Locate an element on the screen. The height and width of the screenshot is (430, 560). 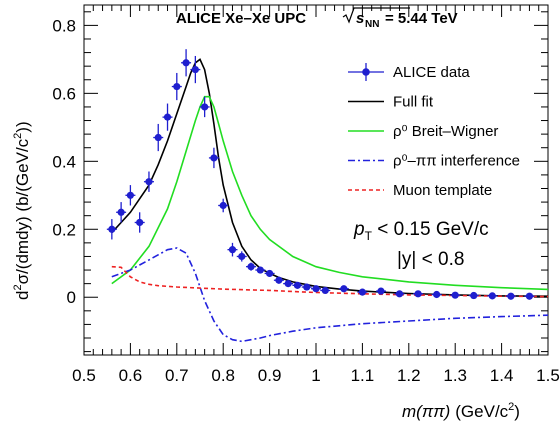
annotation: pT < 0.15 GeV/c |y| < 0.8 is located at coordinates (421, 244).